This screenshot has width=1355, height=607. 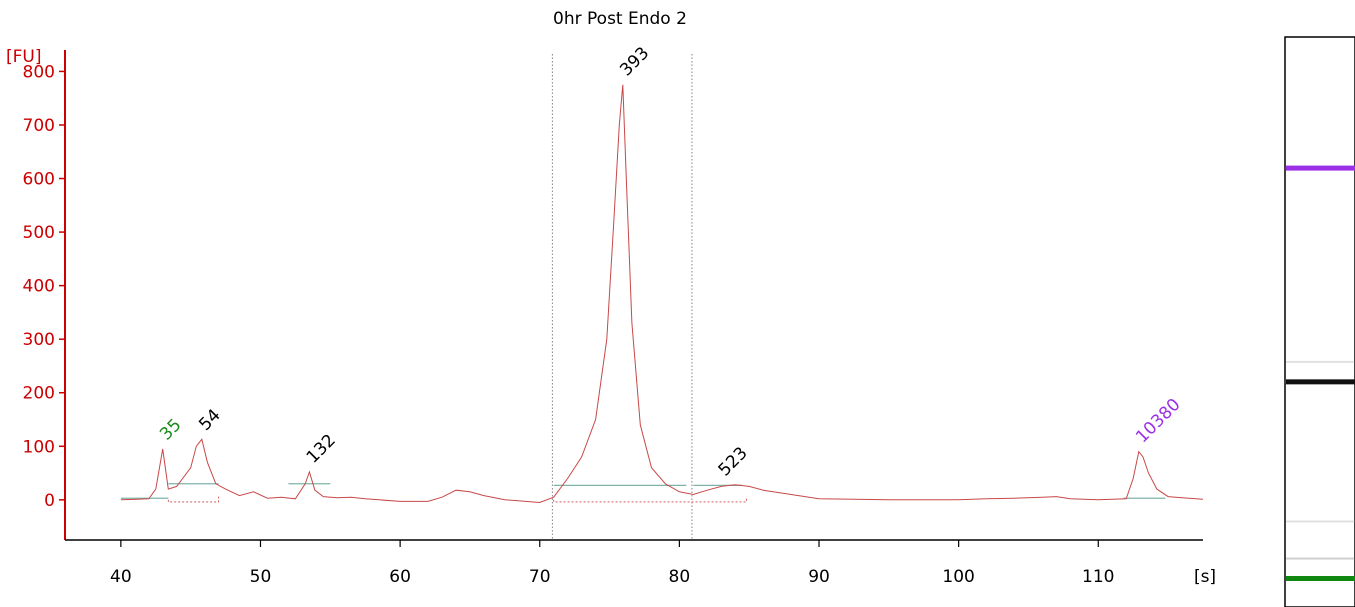 I want to click on x-tick-label: 80, so click(x=680, y=577).